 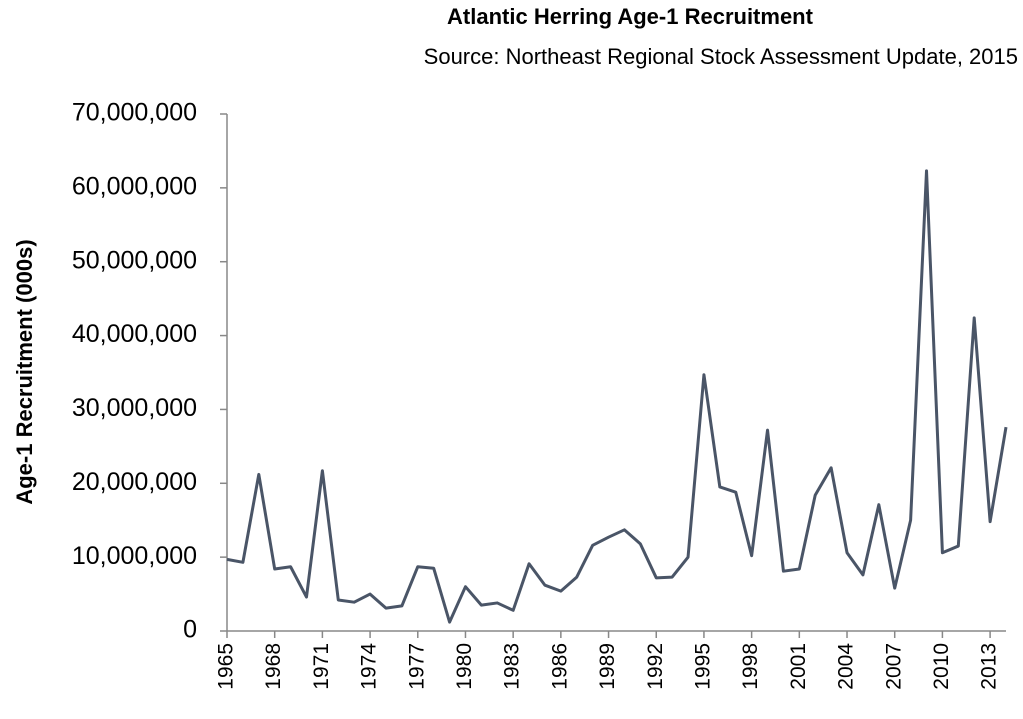 What do you see at coordinates (893, 666) in the screenshot?
I see `x-tick-label: 2007` at bounding box center [893, 666].